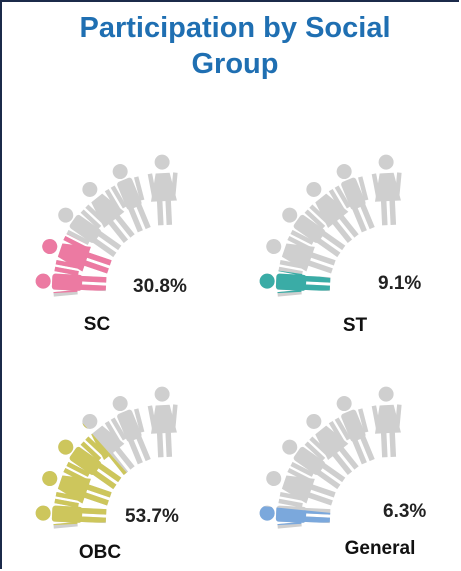 This screenshot has height=571, width=461. What do you see at coordinates (160, 286) in the screenshot?
I see `value-label: 30.8%` at bounding box center [160, 286].